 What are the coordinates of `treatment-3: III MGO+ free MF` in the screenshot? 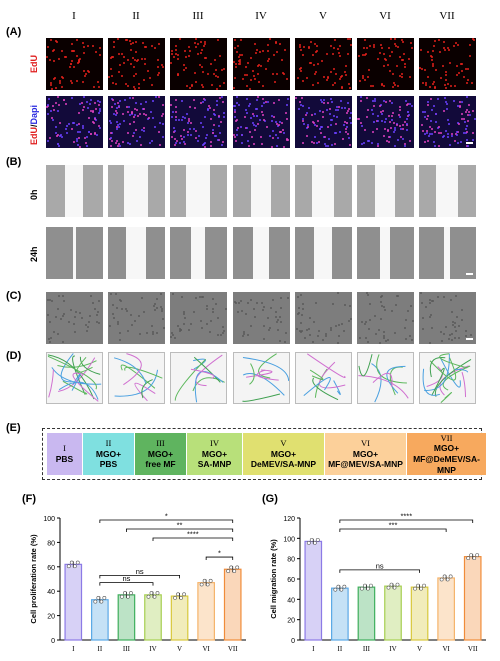 It's located at (161, 454).